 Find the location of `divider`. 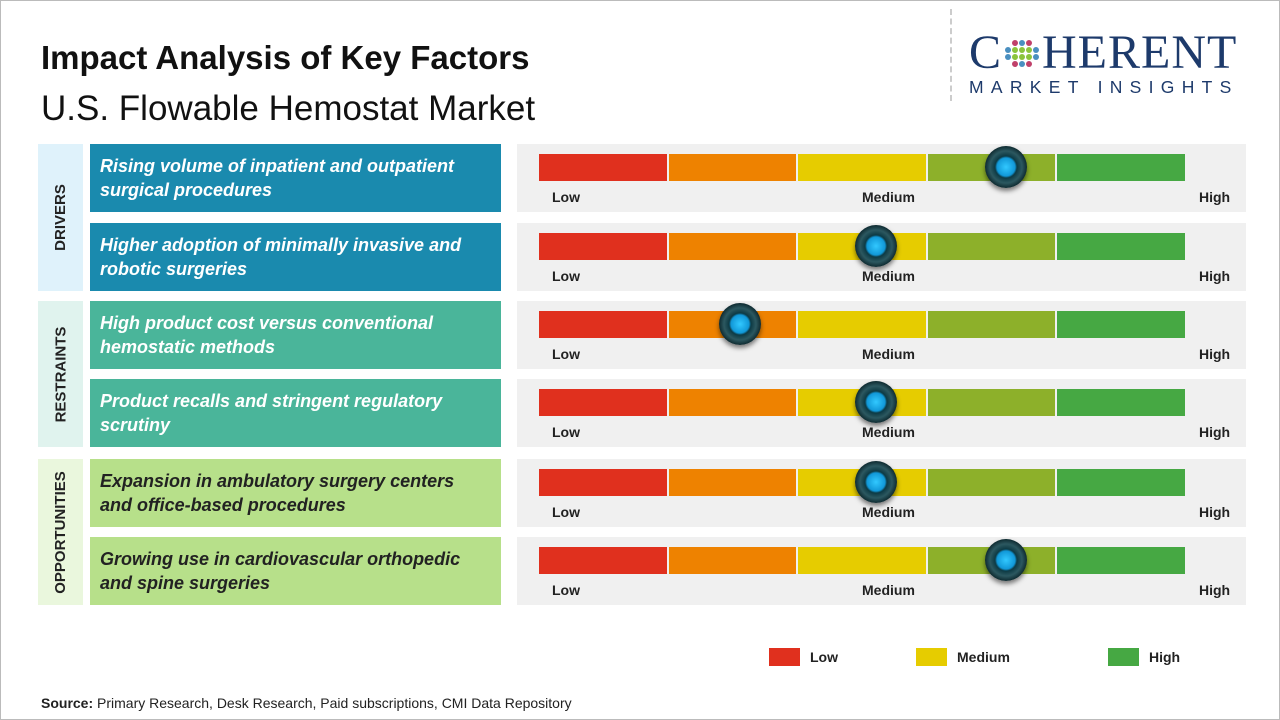

divider is located at coordinates (951, 55).